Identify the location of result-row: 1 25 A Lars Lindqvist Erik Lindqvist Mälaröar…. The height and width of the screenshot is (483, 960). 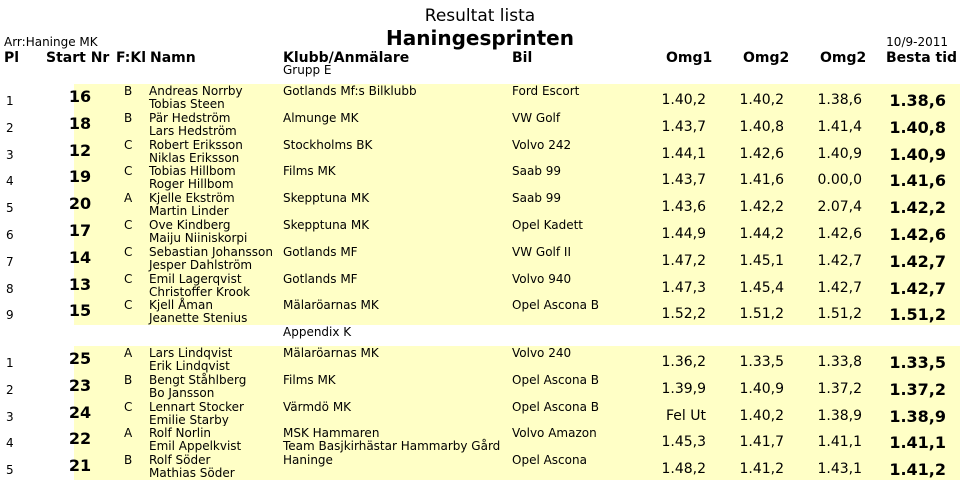
(480, 359).